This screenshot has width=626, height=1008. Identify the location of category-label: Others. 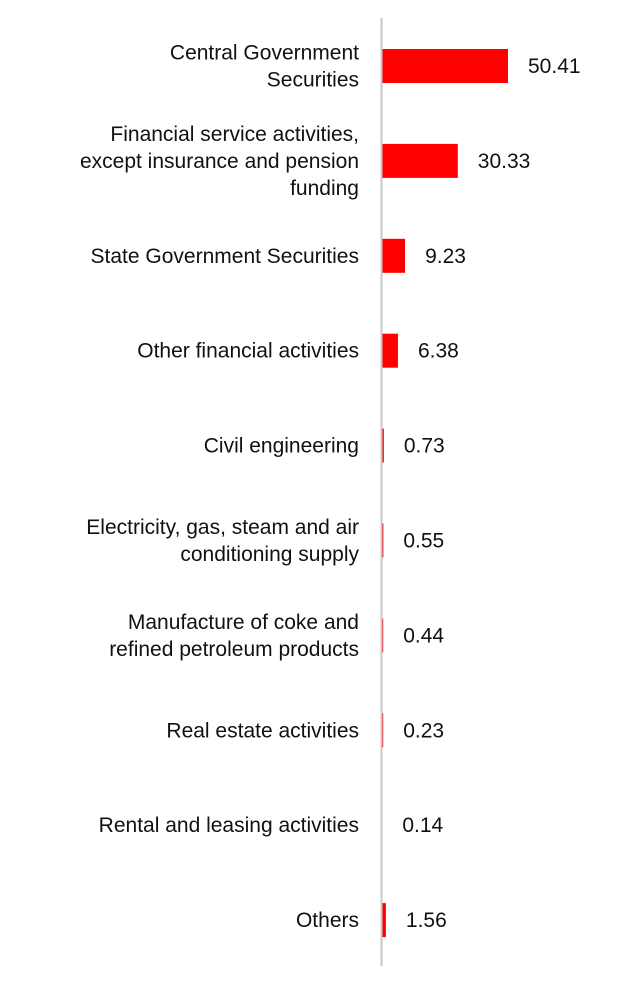
(327, 920).